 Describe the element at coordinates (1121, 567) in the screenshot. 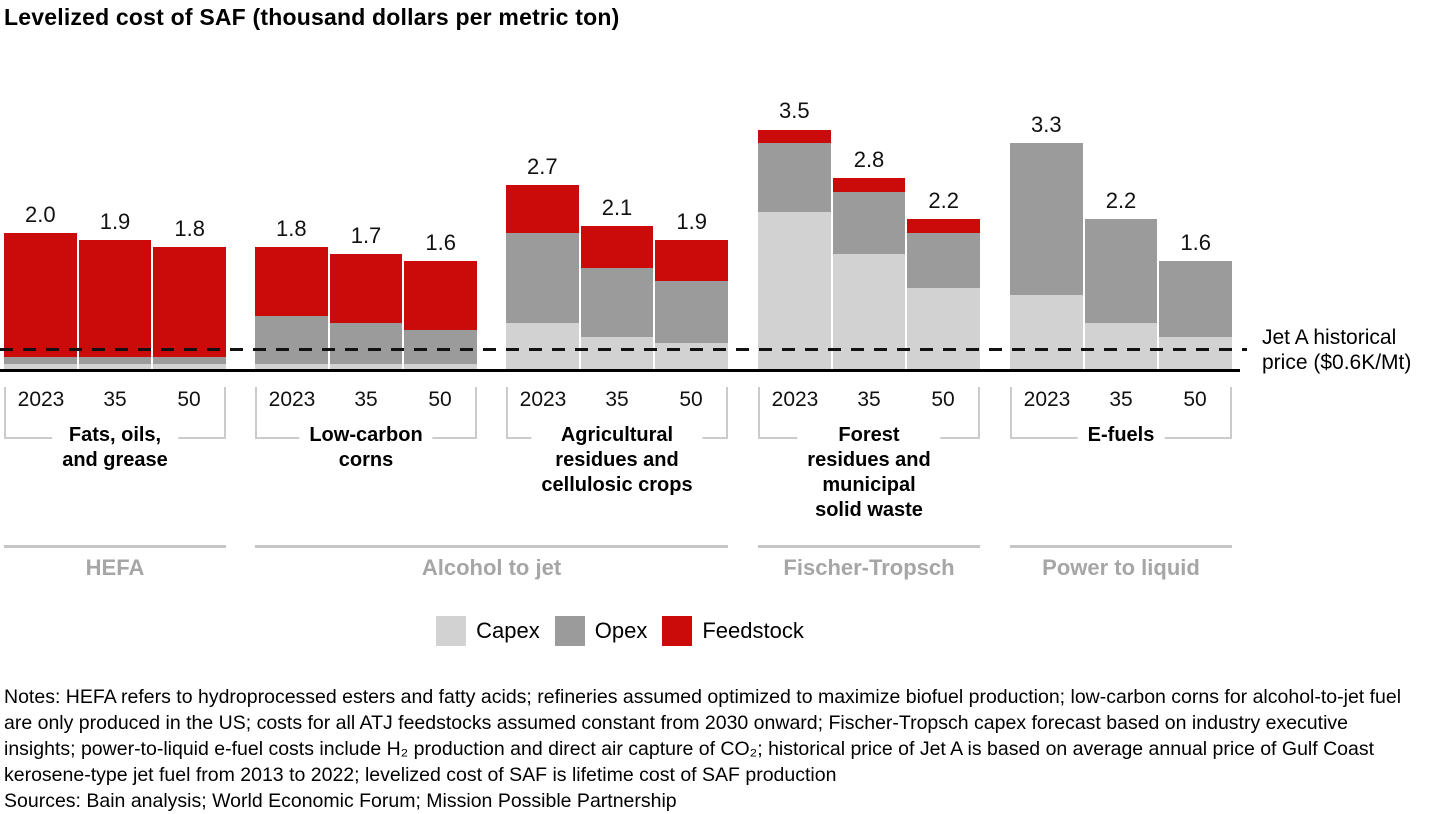

I see `pathway-label: Power to liquid` at that location.